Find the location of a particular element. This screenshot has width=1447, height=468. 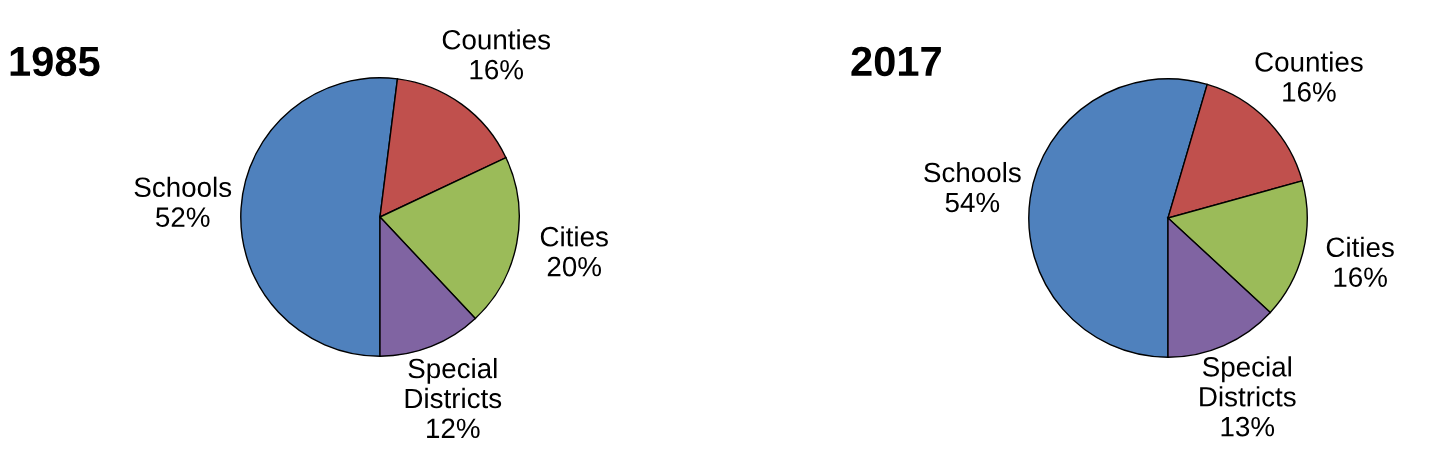

data-label: 13% is located at coordinates (1248, 426).